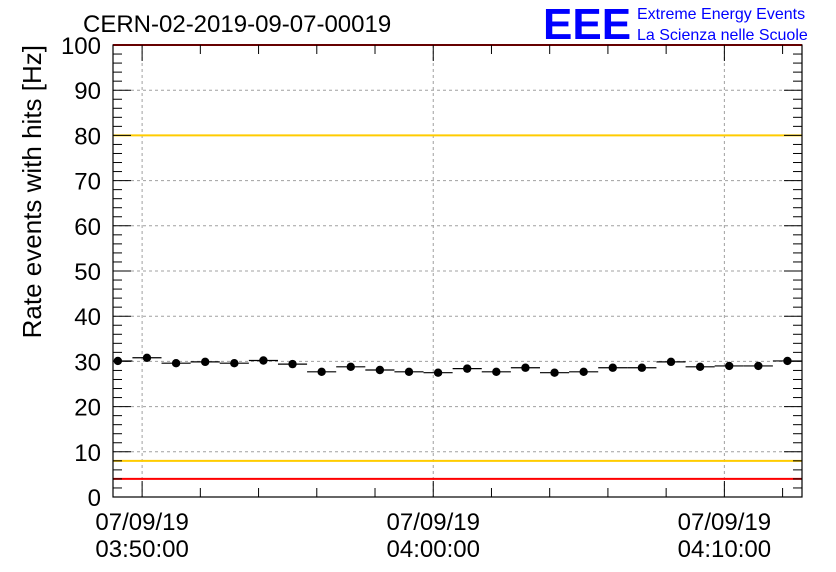 This screenshot has width=836, height=572. Describe the element at coordinates (457, 365) in the screenshot. I see `data-series` at that location.